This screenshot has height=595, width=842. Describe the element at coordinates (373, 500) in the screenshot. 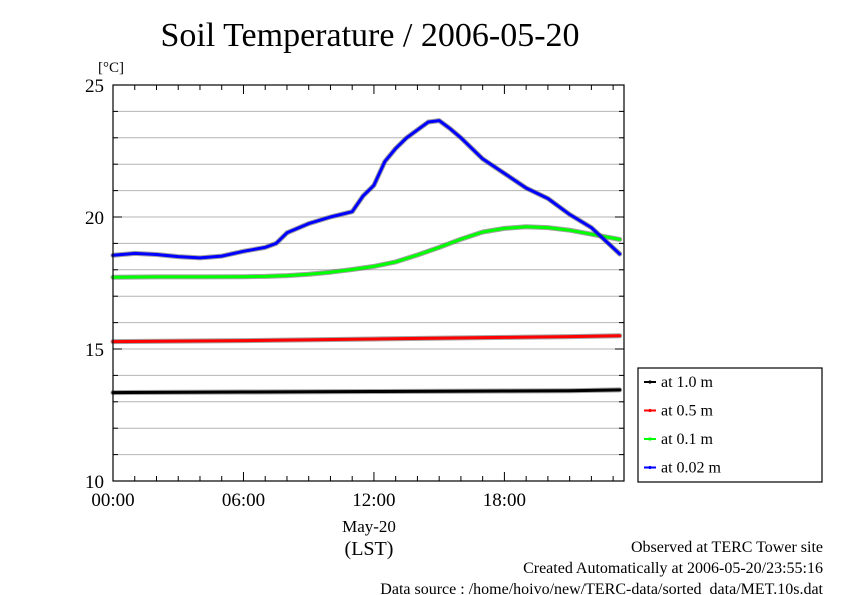

I see `x-tick-label: 12:00` at that location.